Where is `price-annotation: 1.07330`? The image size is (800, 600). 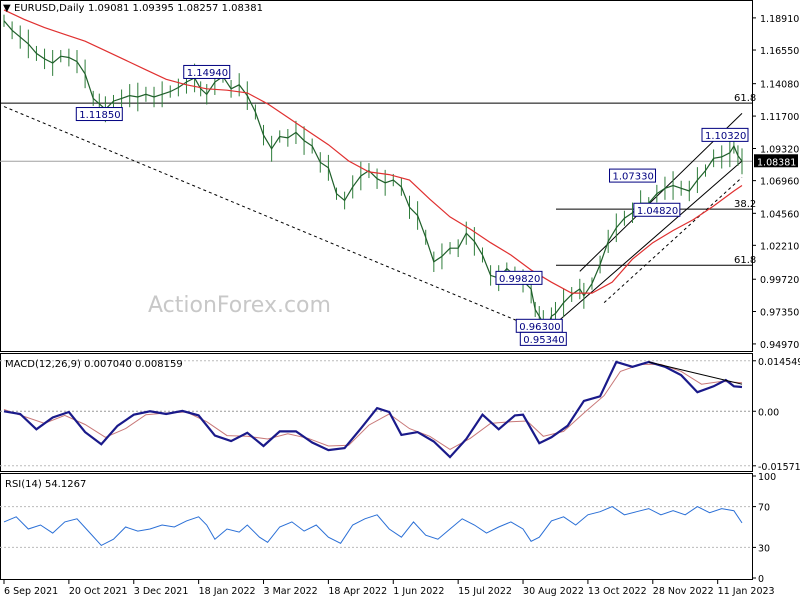
price-annotation: 1.07330 is located at coordinates (633, 175).